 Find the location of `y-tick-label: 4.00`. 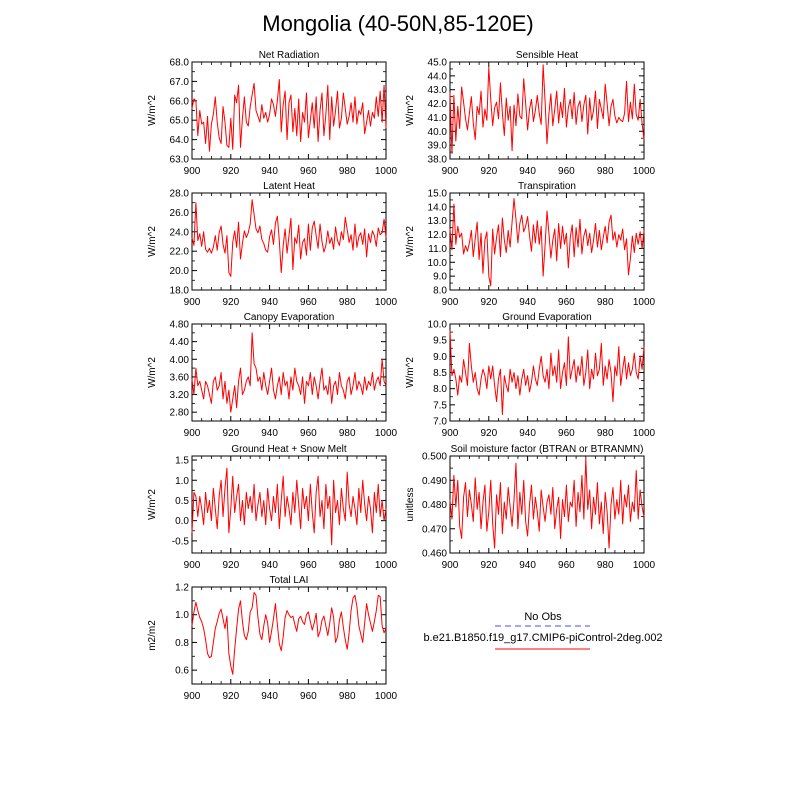

y-tick-label: 4.00 is located at coordinates (180, 360).